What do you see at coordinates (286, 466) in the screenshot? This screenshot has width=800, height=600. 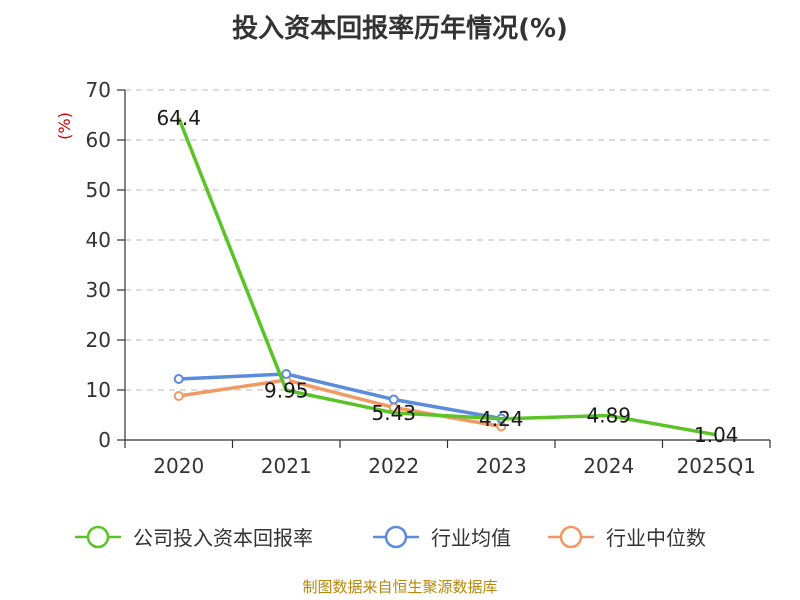 I see `x-tick-label: 2021` at bounding box center [286, 466].